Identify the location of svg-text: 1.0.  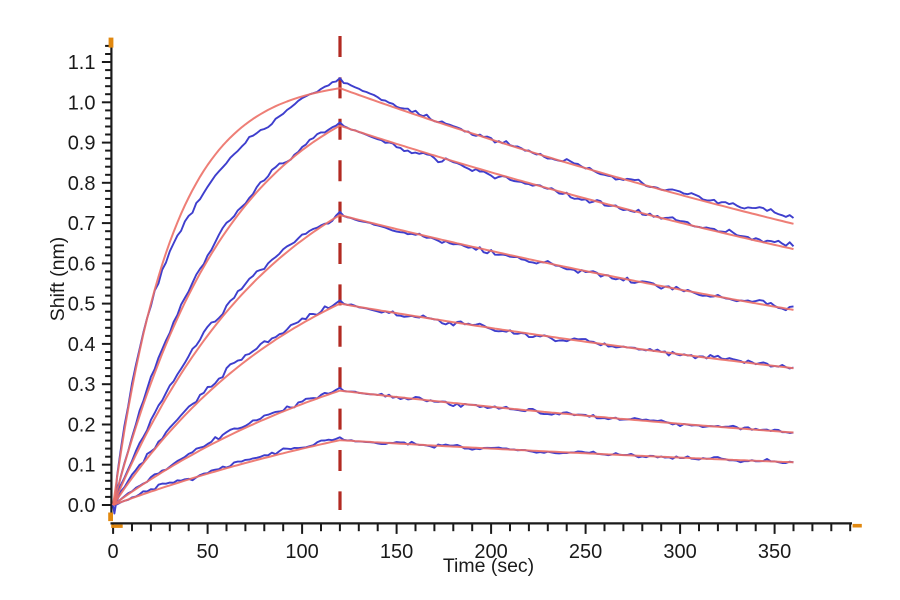
(82, 103).